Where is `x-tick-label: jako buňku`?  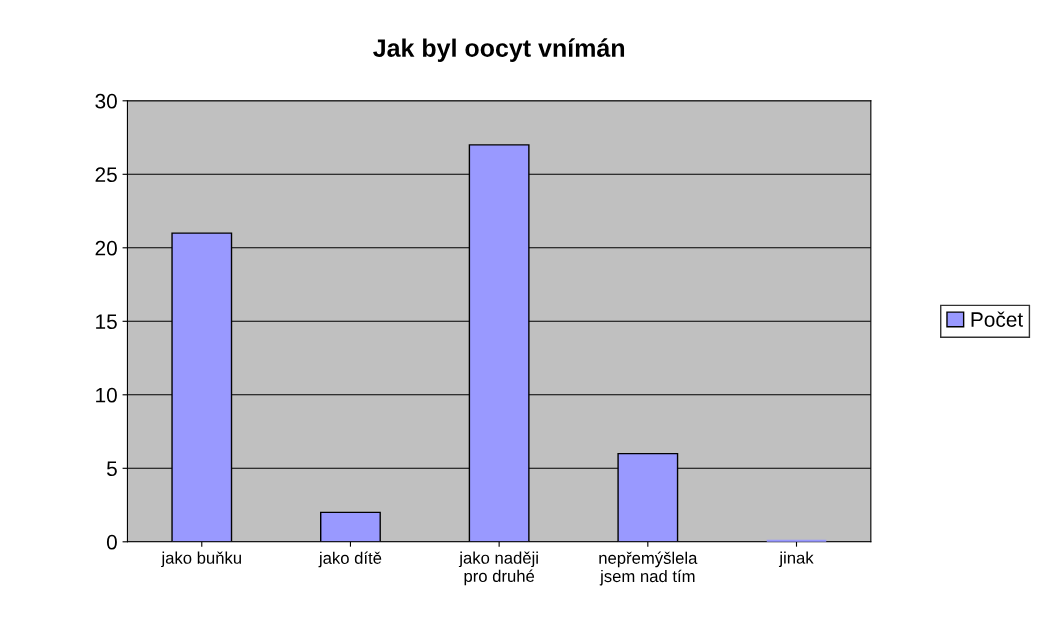
x-tick-label: jako buňku is located at coordinates (201, 559).